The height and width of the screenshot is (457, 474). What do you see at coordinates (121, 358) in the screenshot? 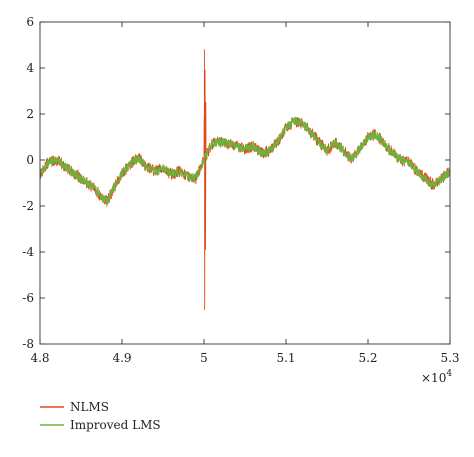
I see `x-tick-label: 4.9` at bounding box center [121, 358].